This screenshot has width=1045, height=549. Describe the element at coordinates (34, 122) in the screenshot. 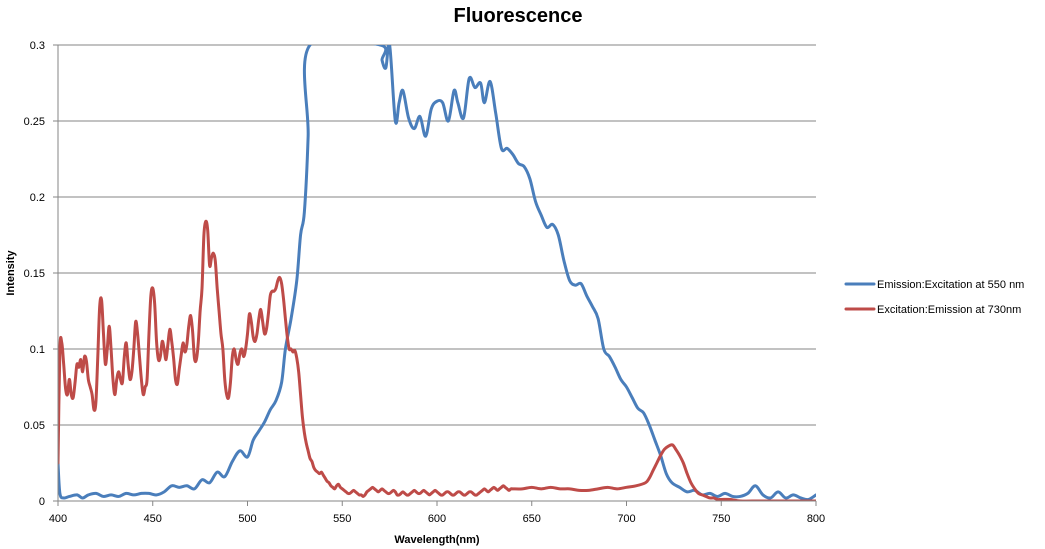

I see `y-tick-label: 0.25` at that location.